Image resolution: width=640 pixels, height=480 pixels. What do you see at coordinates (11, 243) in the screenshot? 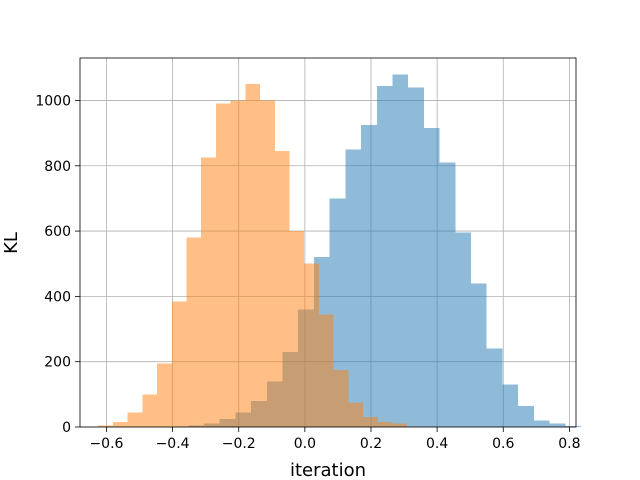
I see `y-axis-label: KL` at bounding box center [11, 243].